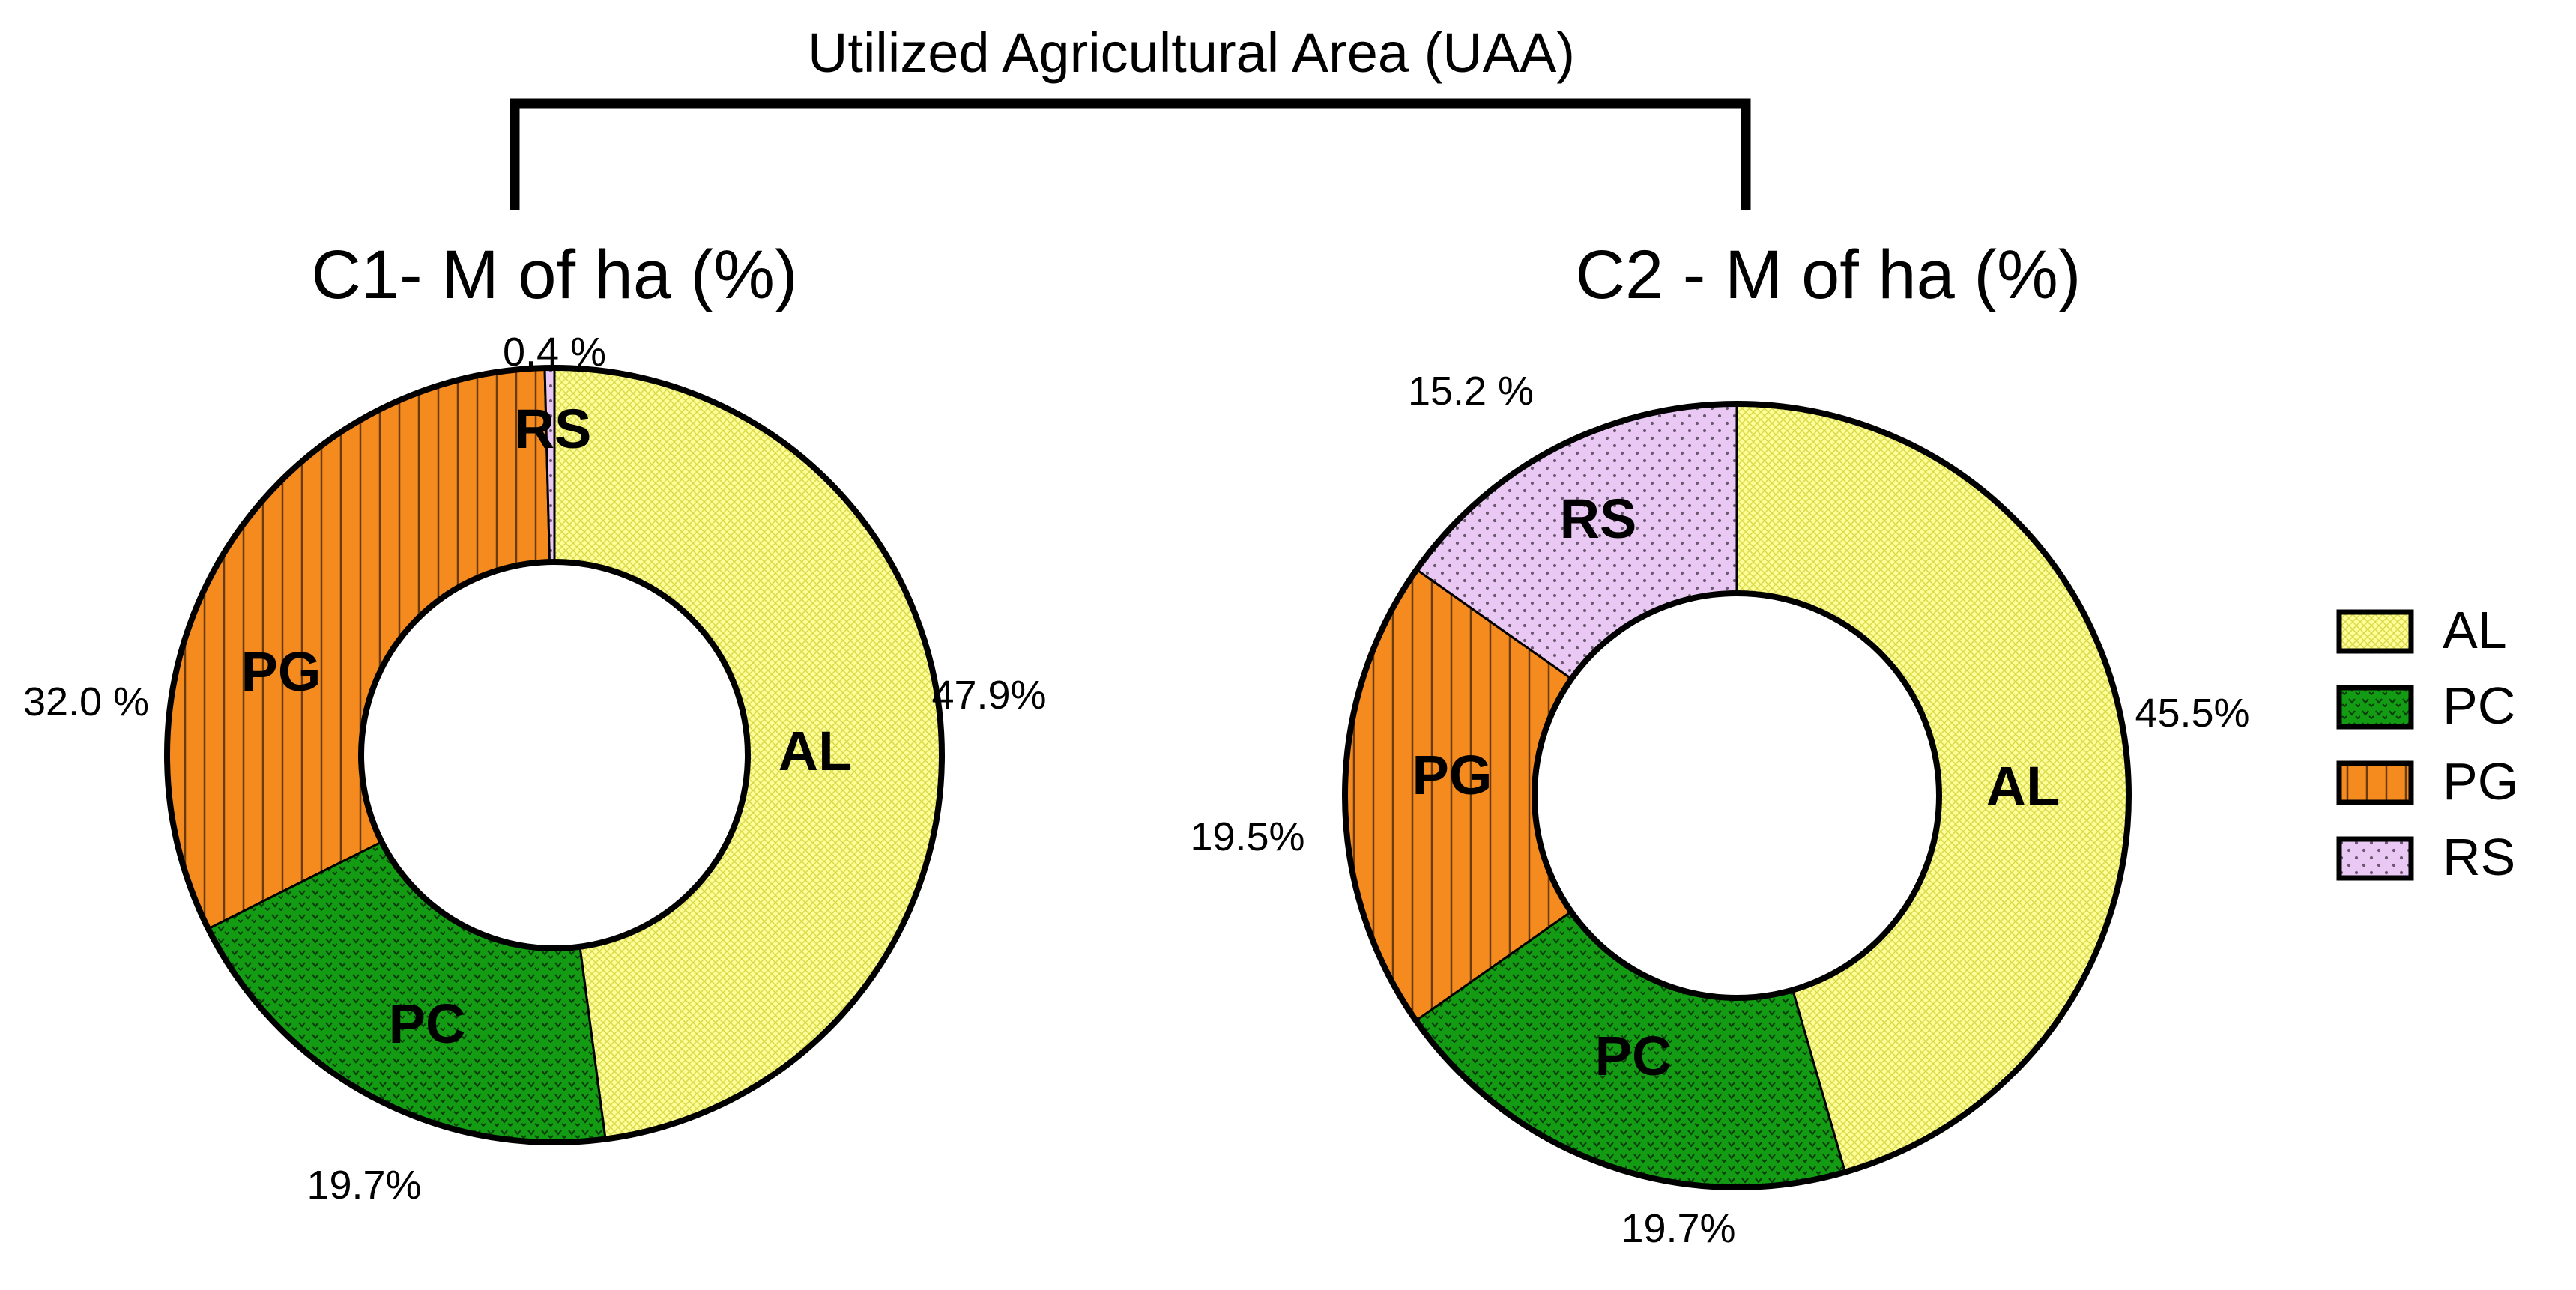 Image resolution: width=2576 pixels, height=1290 pixels. What do you see at coordinates (1247, 836) in the screenshot?
I see `chart-c2-value-label-pg: 19.5%` at bounding box center [1247, 836].